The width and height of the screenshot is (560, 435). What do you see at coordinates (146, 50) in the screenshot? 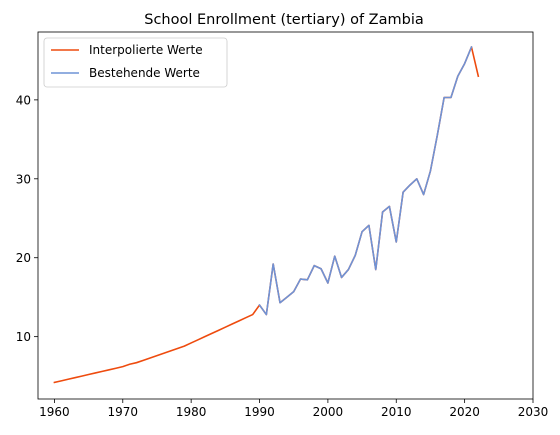
I see `legend-label-interpolated: Interpolierte Werte` at bounding box center [146, 50].